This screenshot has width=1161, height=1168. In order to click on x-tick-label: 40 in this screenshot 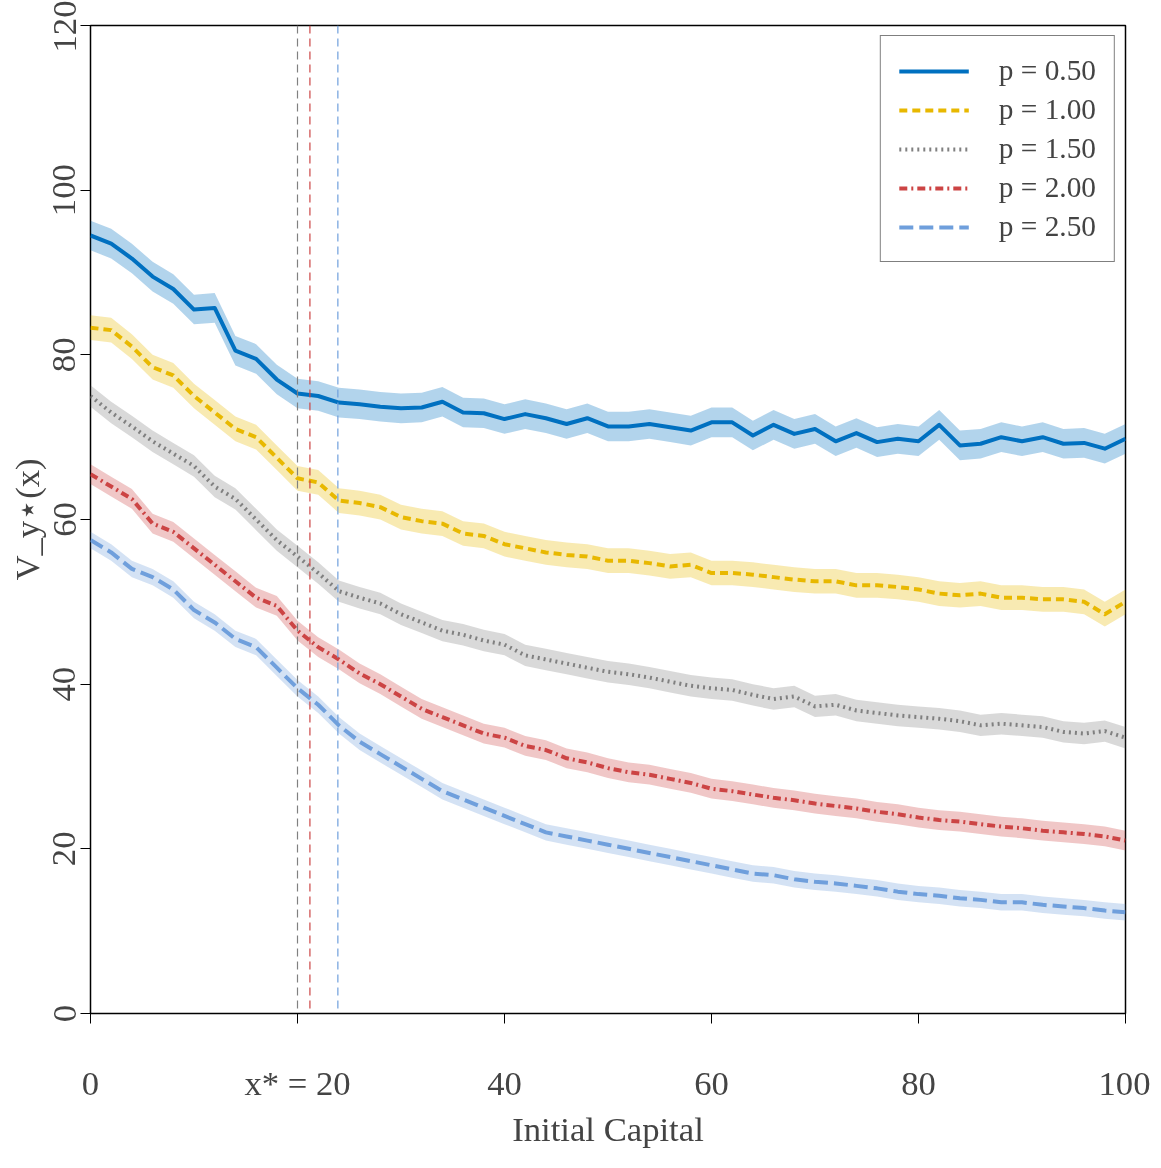, I will do `click(504, 1082)`.